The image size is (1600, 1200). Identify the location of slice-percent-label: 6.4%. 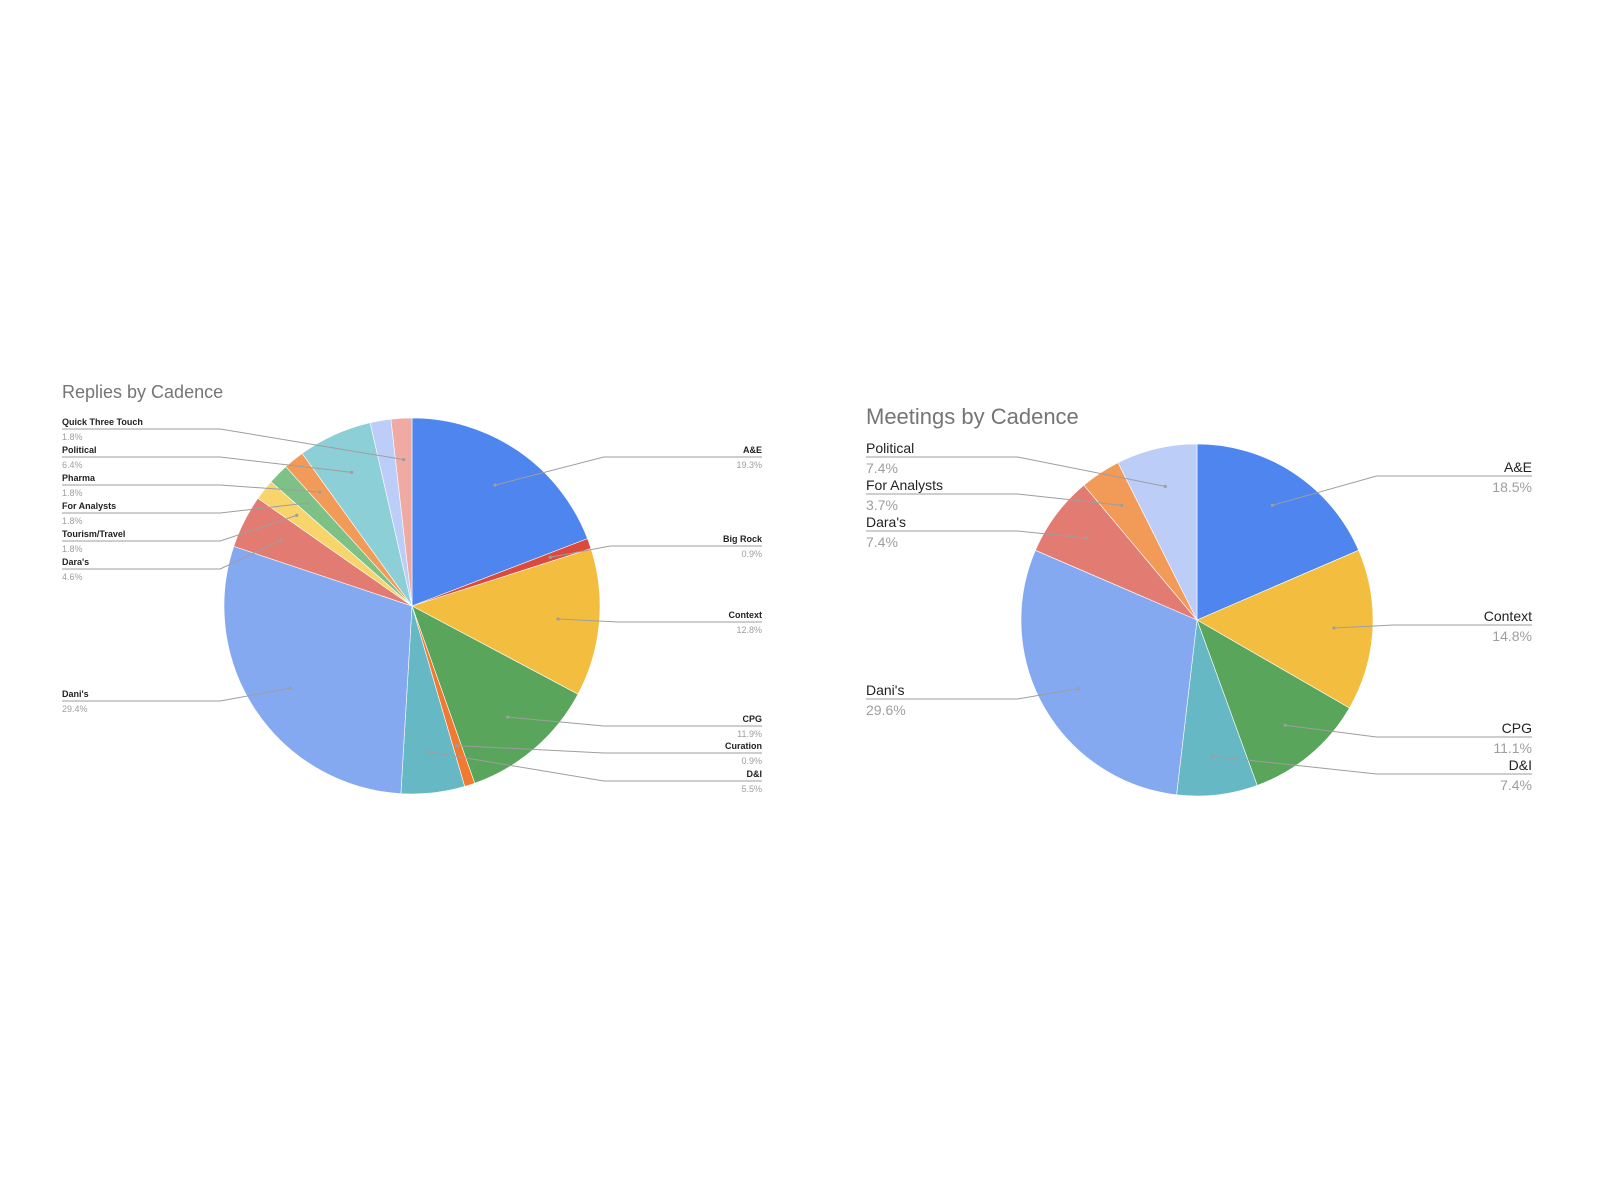
(72, 465).